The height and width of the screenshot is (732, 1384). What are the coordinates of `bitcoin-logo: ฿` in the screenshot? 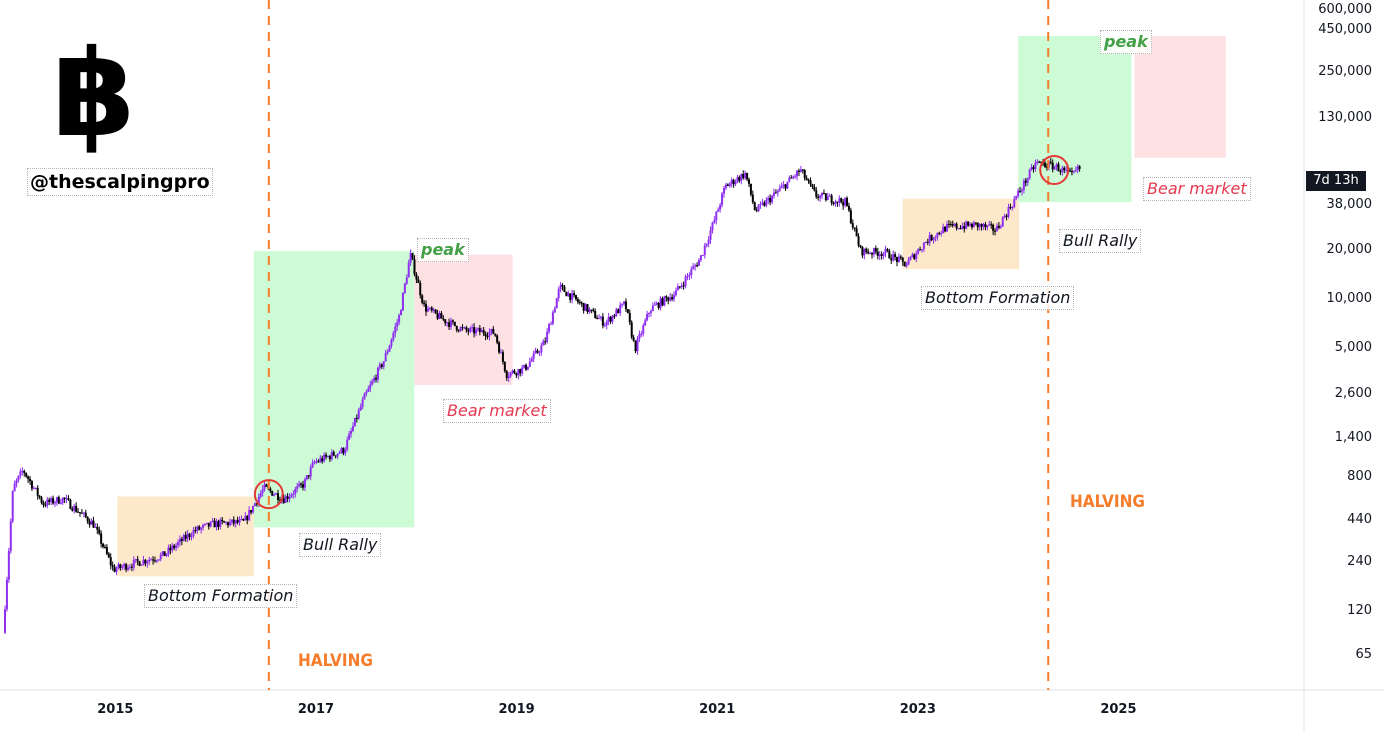 It's located at (94, 94).